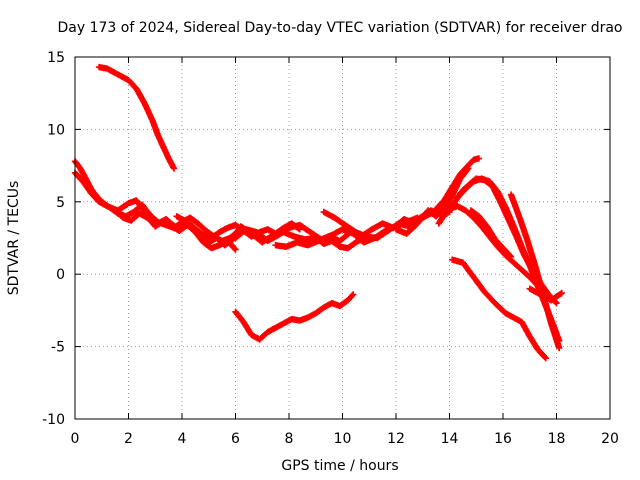 This screenshot has width=640, height=480. I want to click on x-tick-label: 12, so click(396, 439).